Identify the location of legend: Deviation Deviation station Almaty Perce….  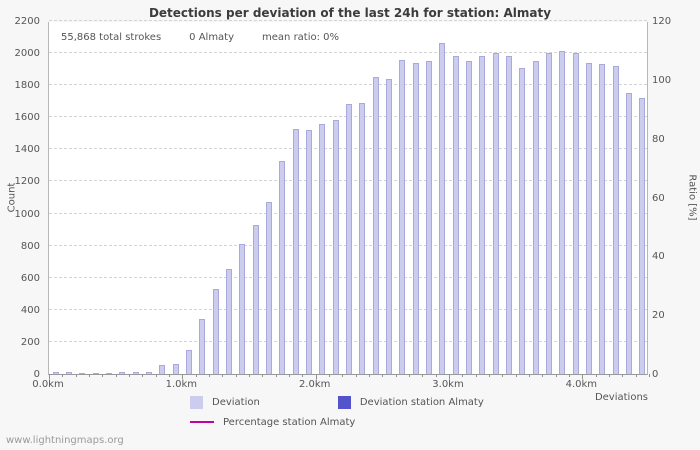
(376, 412).